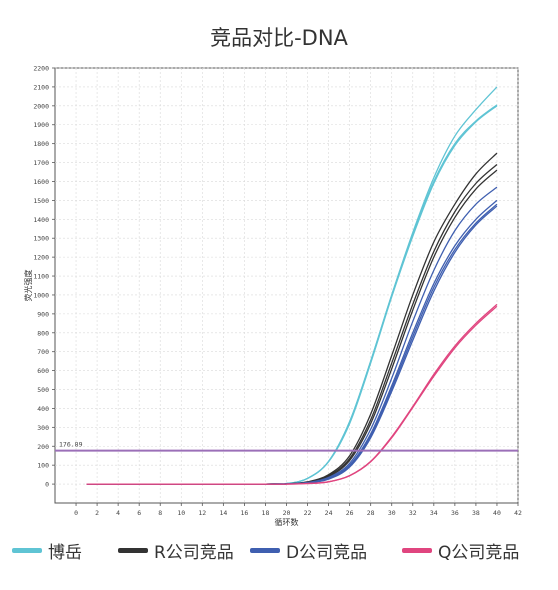  I want to click on y-tick-label: 2100, so click(41, 87).